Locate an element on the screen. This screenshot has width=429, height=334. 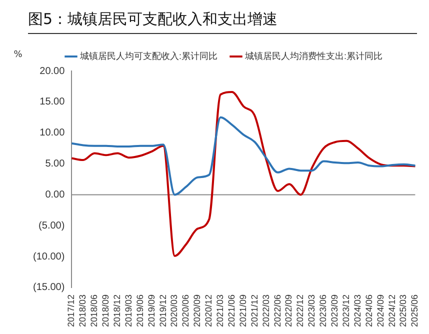
x-tick-label: 2018/06 is located at coordinates (94, 311).